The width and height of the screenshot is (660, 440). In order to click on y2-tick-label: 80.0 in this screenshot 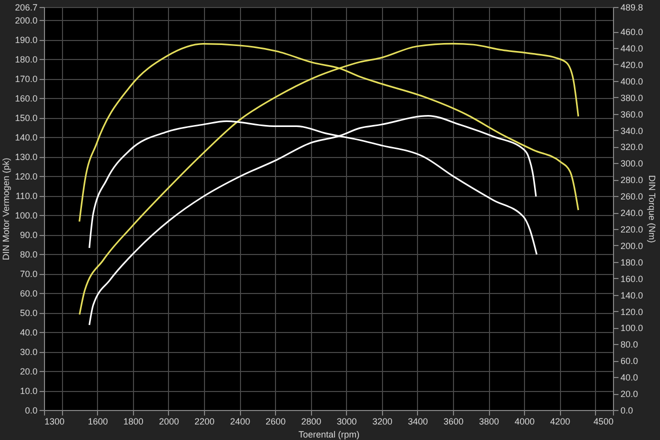, I will do `click(629, 345)`.